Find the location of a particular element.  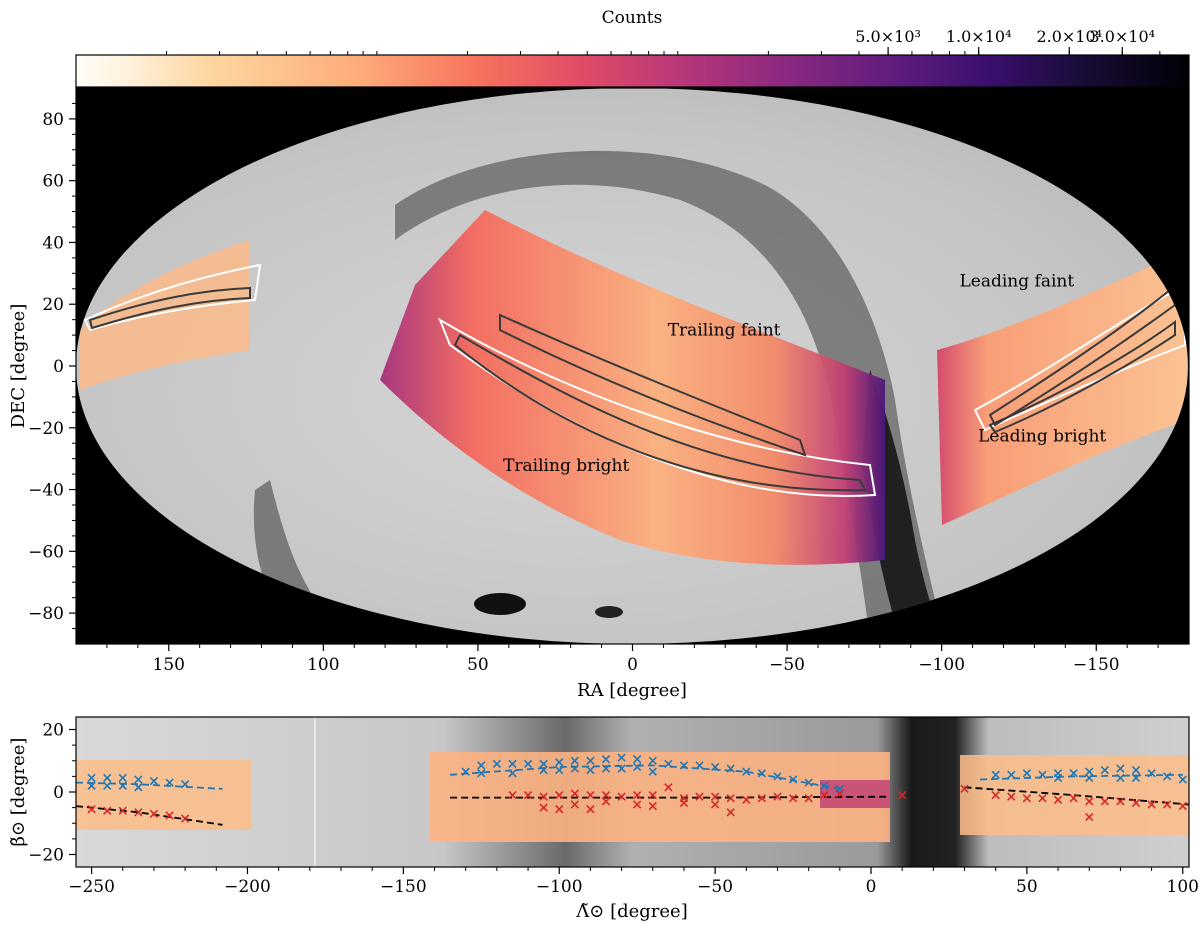

bottom-ytick-label: 20 is located at coordinates (53, 731).